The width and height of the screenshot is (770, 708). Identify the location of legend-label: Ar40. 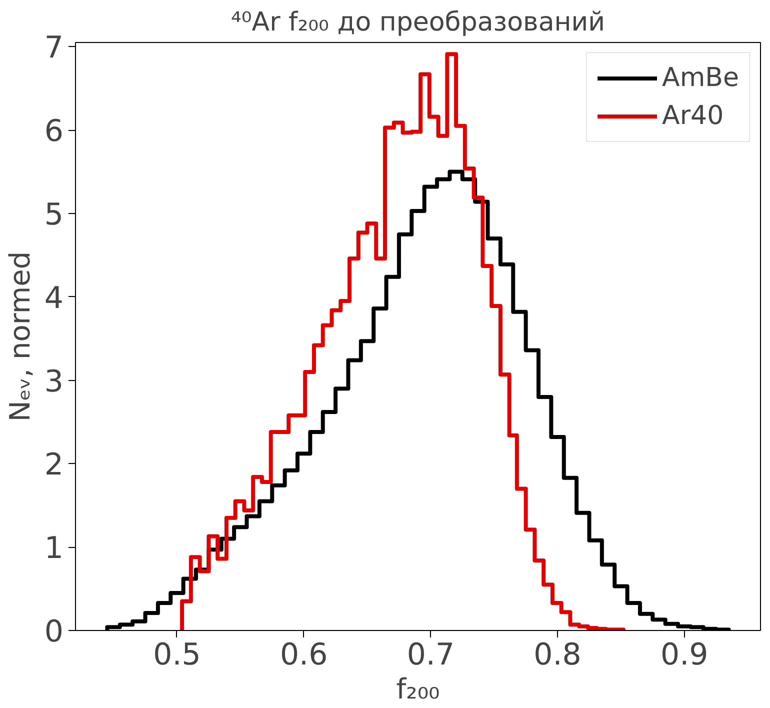
(693, 116).